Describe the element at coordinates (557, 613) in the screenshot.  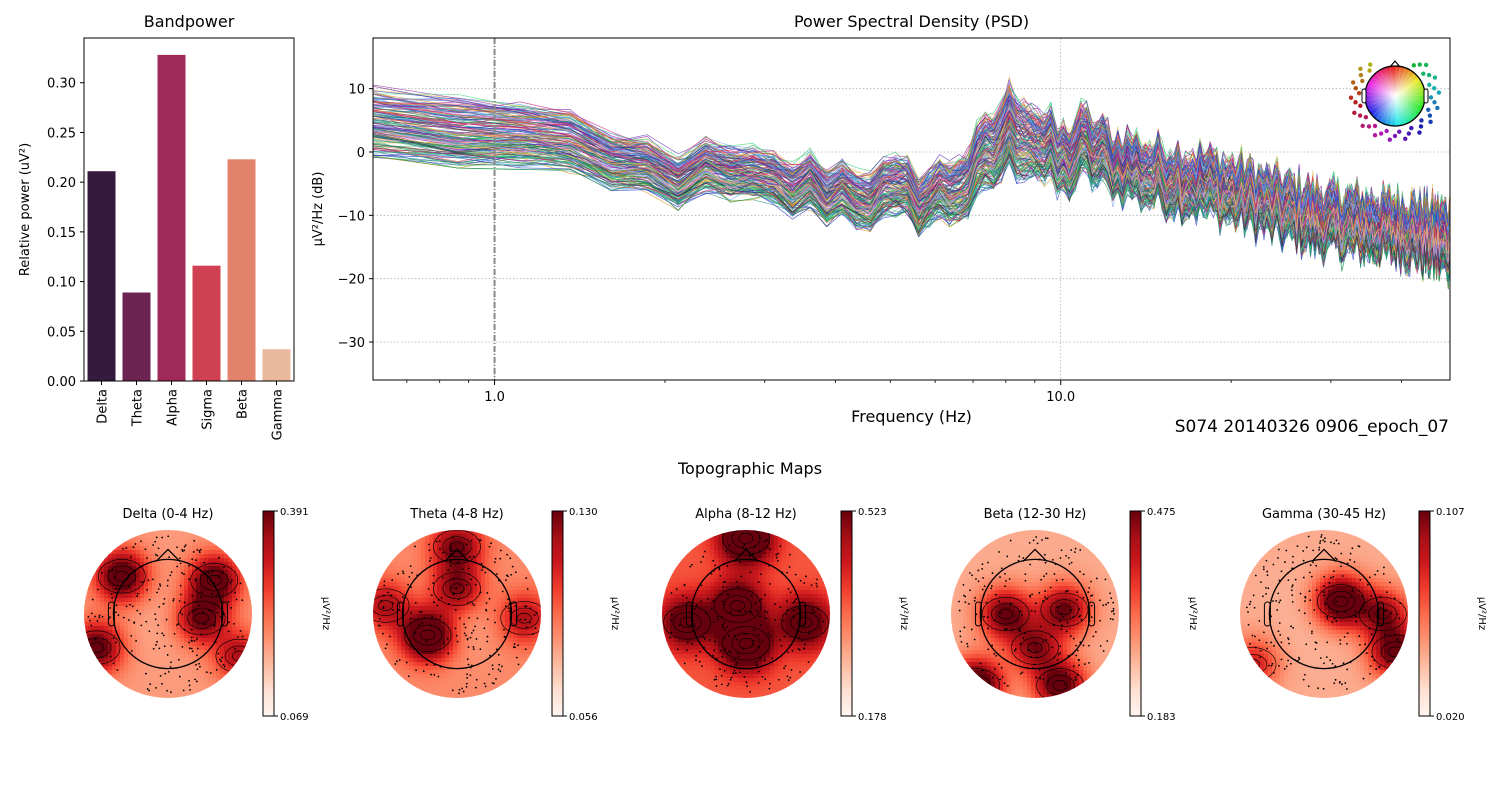
I see `colorbar` at that location.